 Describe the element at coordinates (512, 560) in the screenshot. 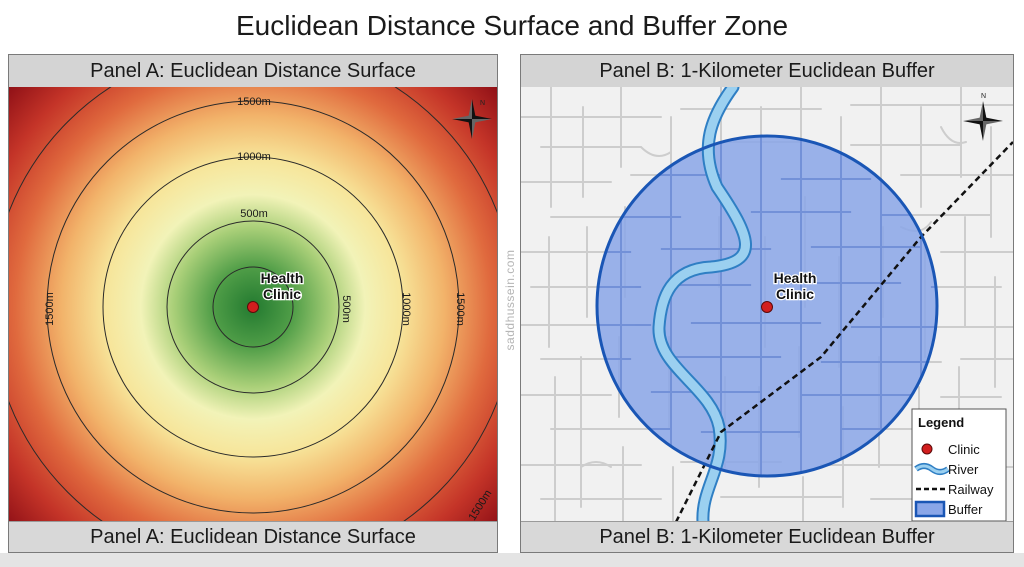

I see `bottom-strip` at that location.